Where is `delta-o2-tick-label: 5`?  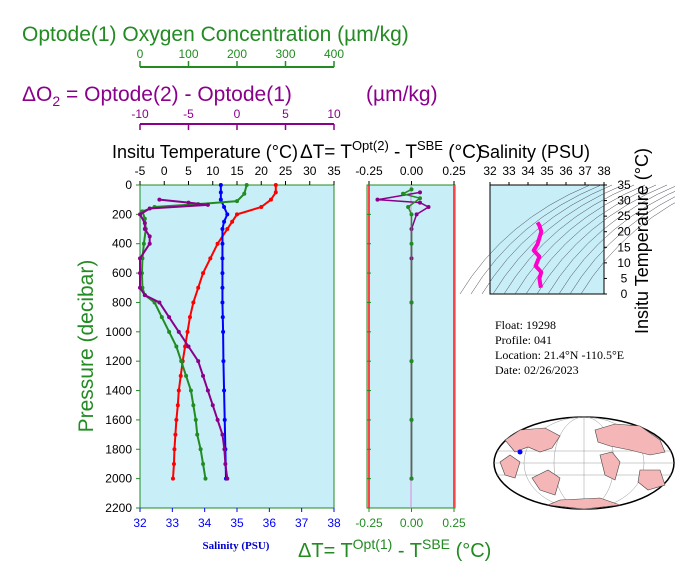 delta-o2-tick-label: 5 is located at coordinates (285, 114).